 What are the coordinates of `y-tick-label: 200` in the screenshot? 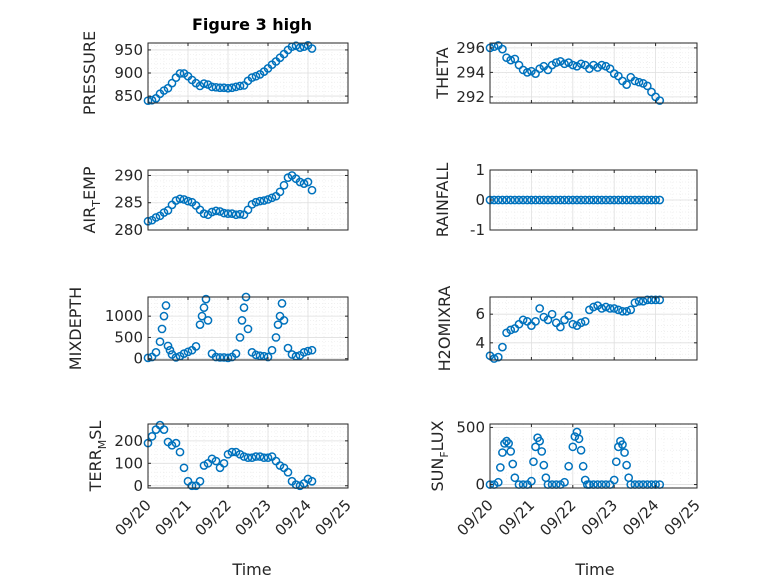 It's located at (128, 441).